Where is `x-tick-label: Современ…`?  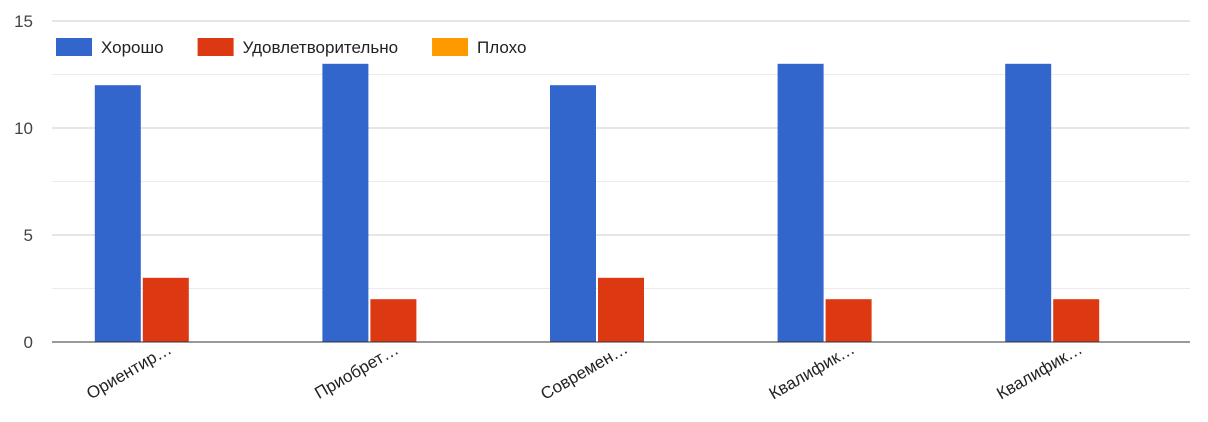 x-tick-label: Современ… is located at coordinates (584, 371).